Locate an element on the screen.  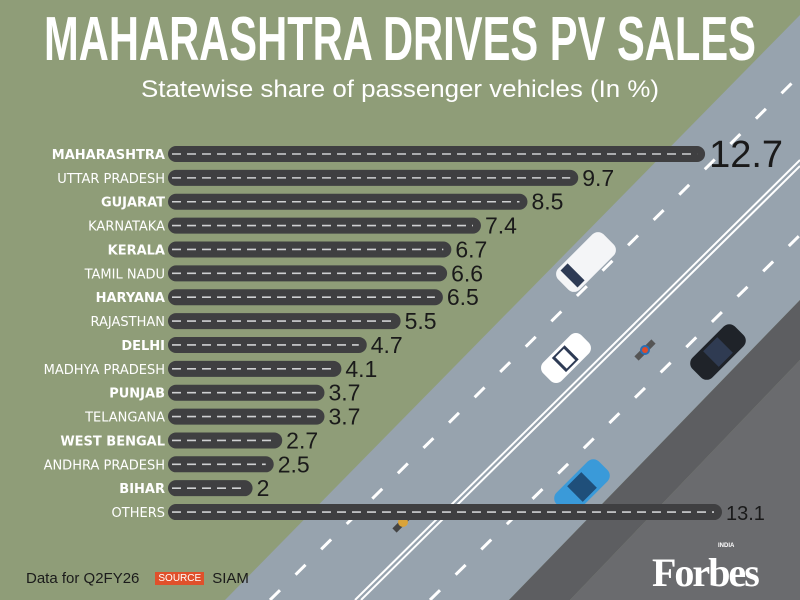
category-label: KARNATAKA is located at coordinates (126, 227).